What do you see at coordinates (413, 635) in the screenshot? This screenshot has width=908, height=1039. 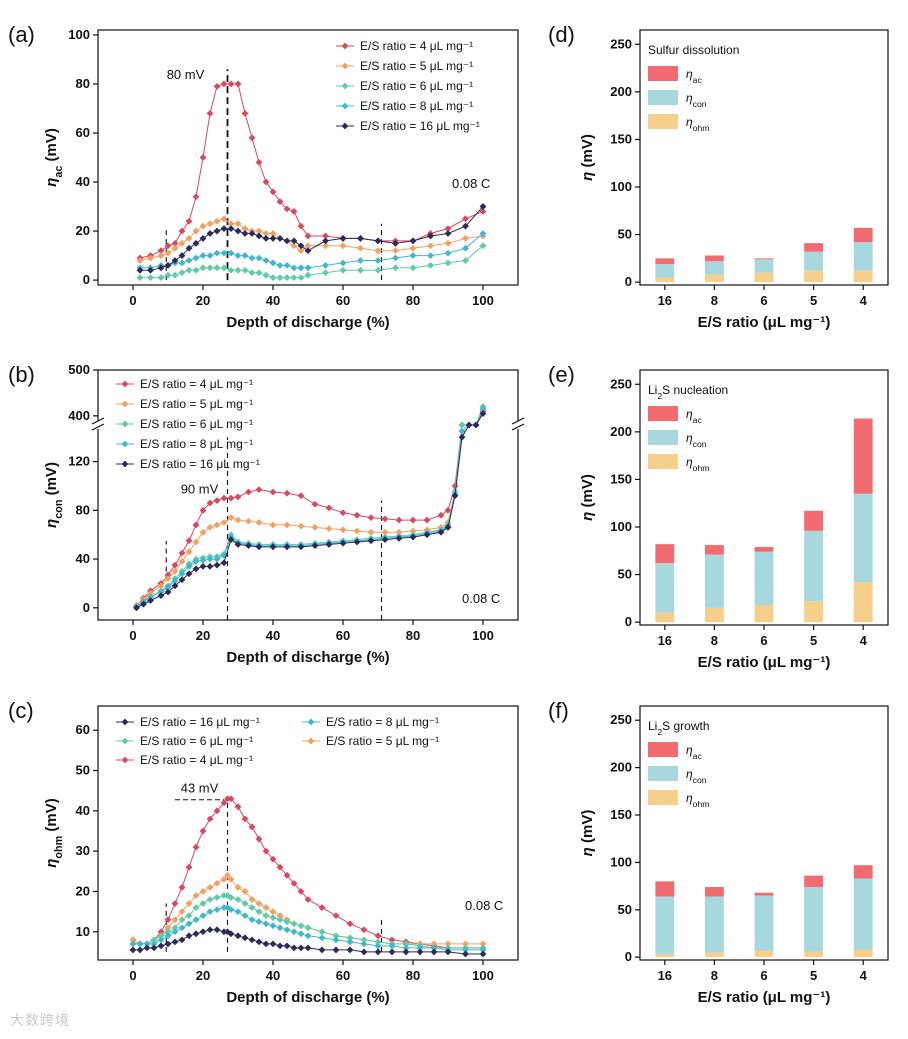 I see `x-tick-label: 80` at bounding box center [413, 635].